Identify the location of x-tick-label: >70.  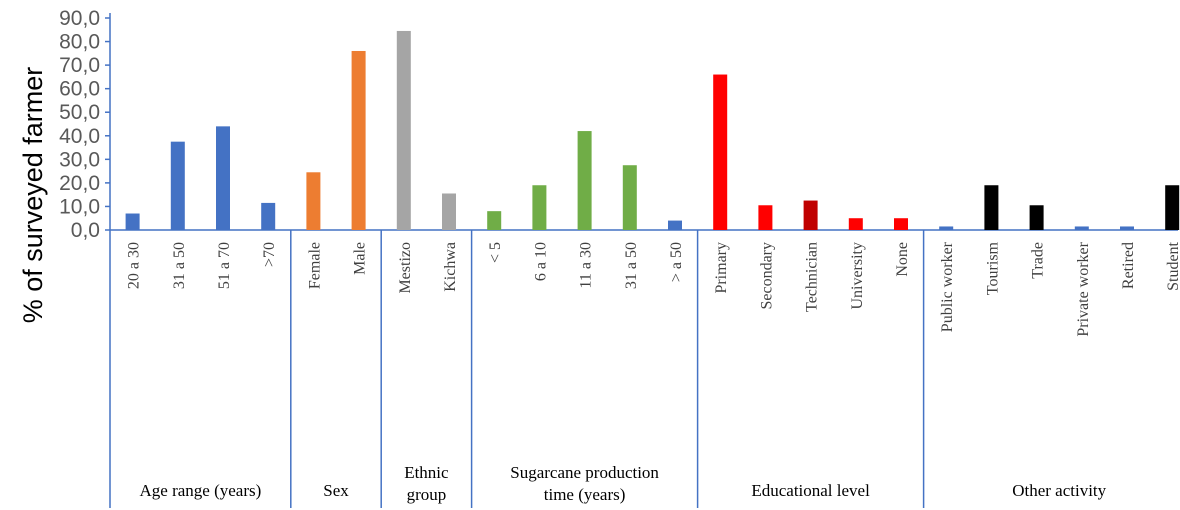
(269, 254).